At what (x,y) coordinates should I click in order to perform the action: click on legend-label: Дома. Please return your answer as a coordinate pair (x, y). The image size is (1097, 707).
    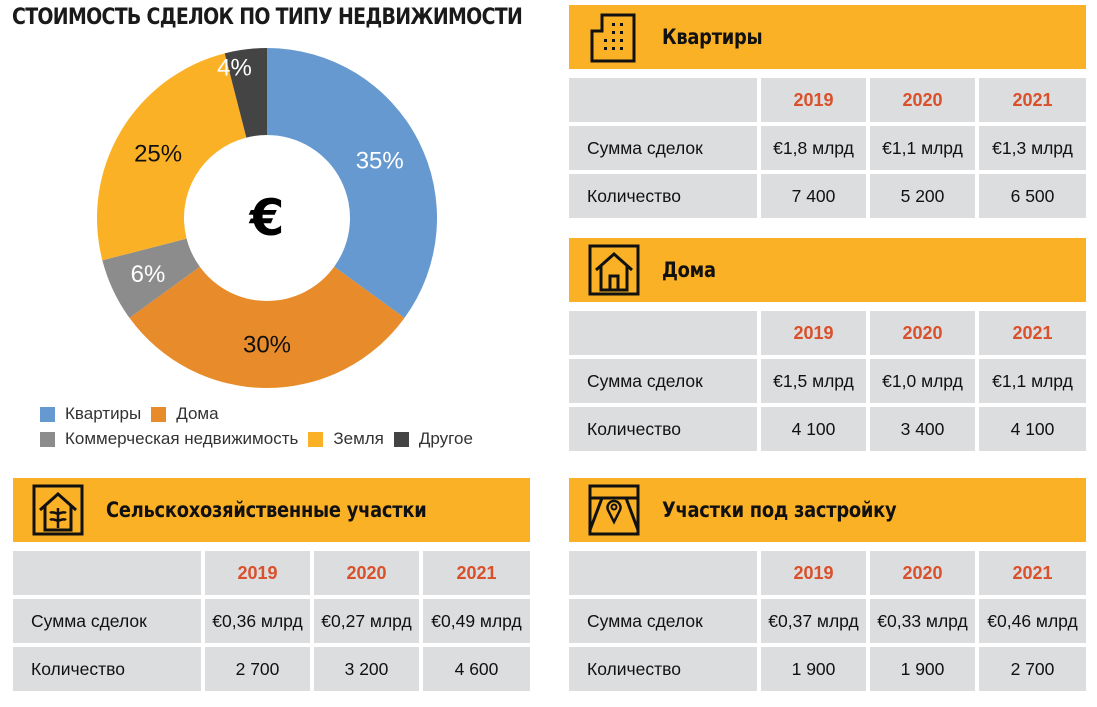
    Looking at the image, I should click on (197, 413).